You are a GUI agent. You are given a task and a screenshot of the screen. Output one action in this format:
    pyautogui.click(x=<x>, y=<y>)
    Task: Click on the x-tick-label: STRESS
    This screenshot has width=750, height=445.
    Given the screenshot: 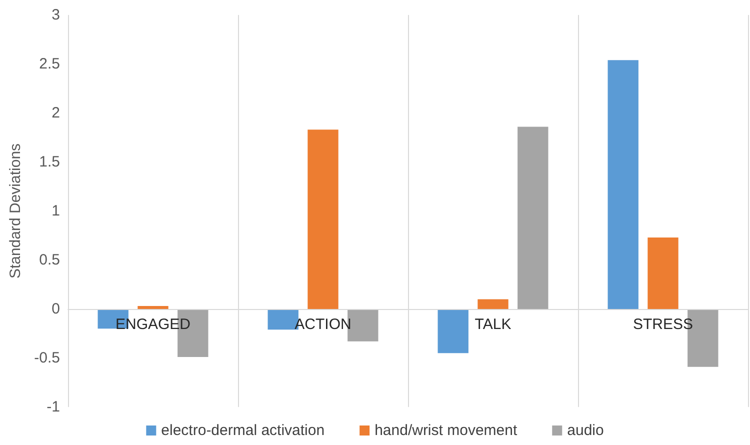 What is the action you would take?
    pyautogui.click(x=663, y=324)
    